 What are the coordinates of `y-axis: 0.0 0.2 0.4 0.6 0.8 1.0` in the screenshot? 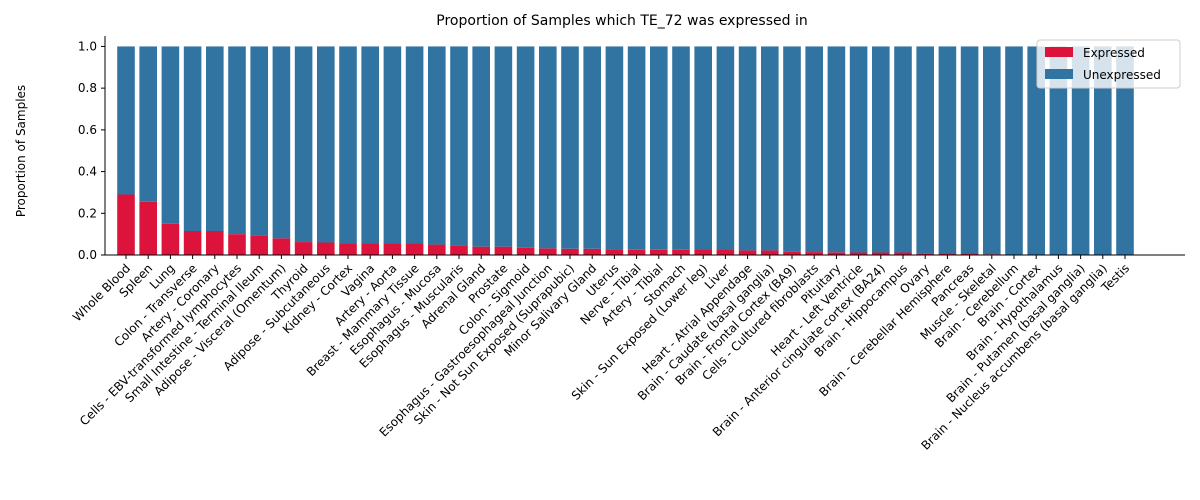 It's located at (92, 149).